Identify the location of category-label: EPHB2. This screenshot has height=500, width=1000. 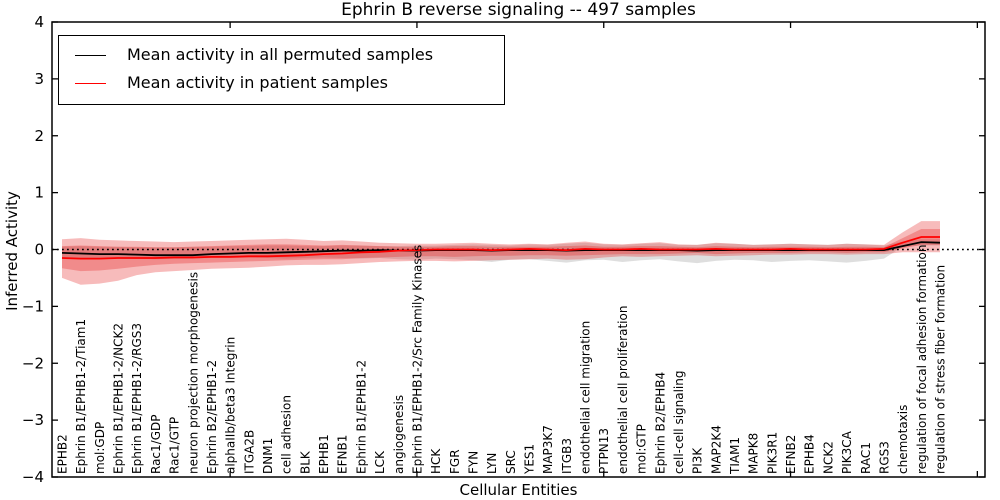
(63, 454).